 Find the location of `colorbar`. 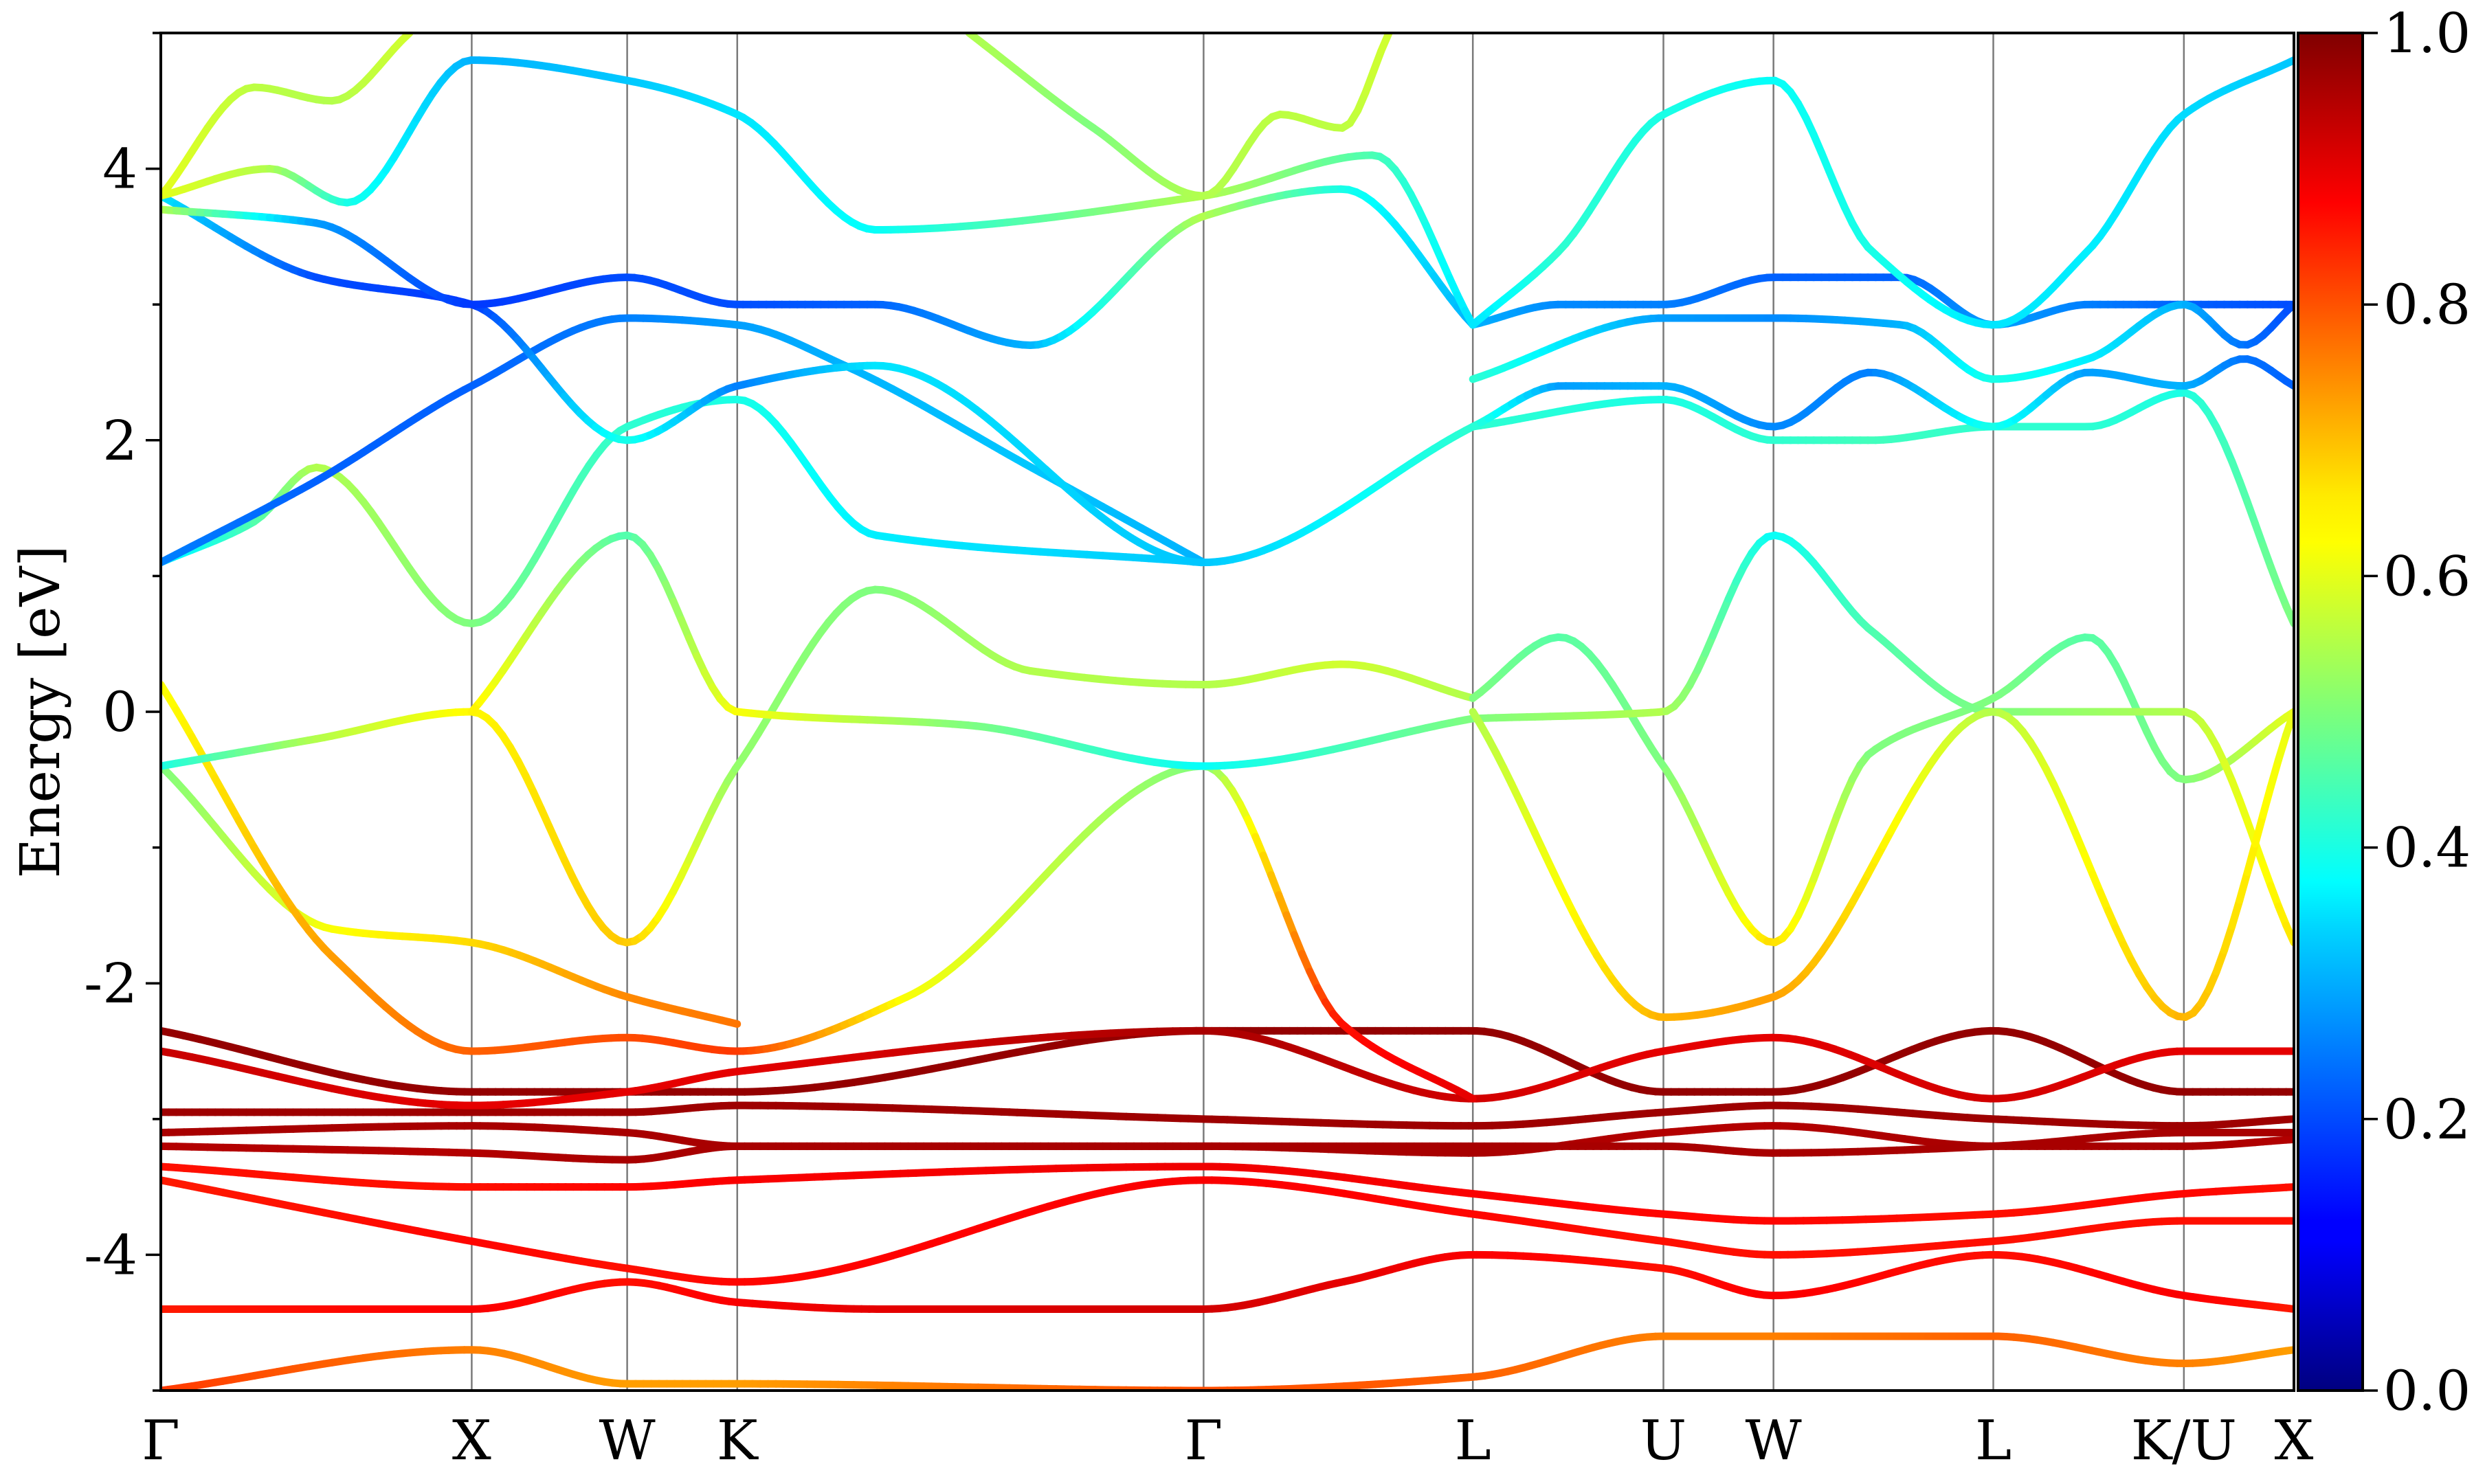

colorbar is located at coordinates (2330, 712).